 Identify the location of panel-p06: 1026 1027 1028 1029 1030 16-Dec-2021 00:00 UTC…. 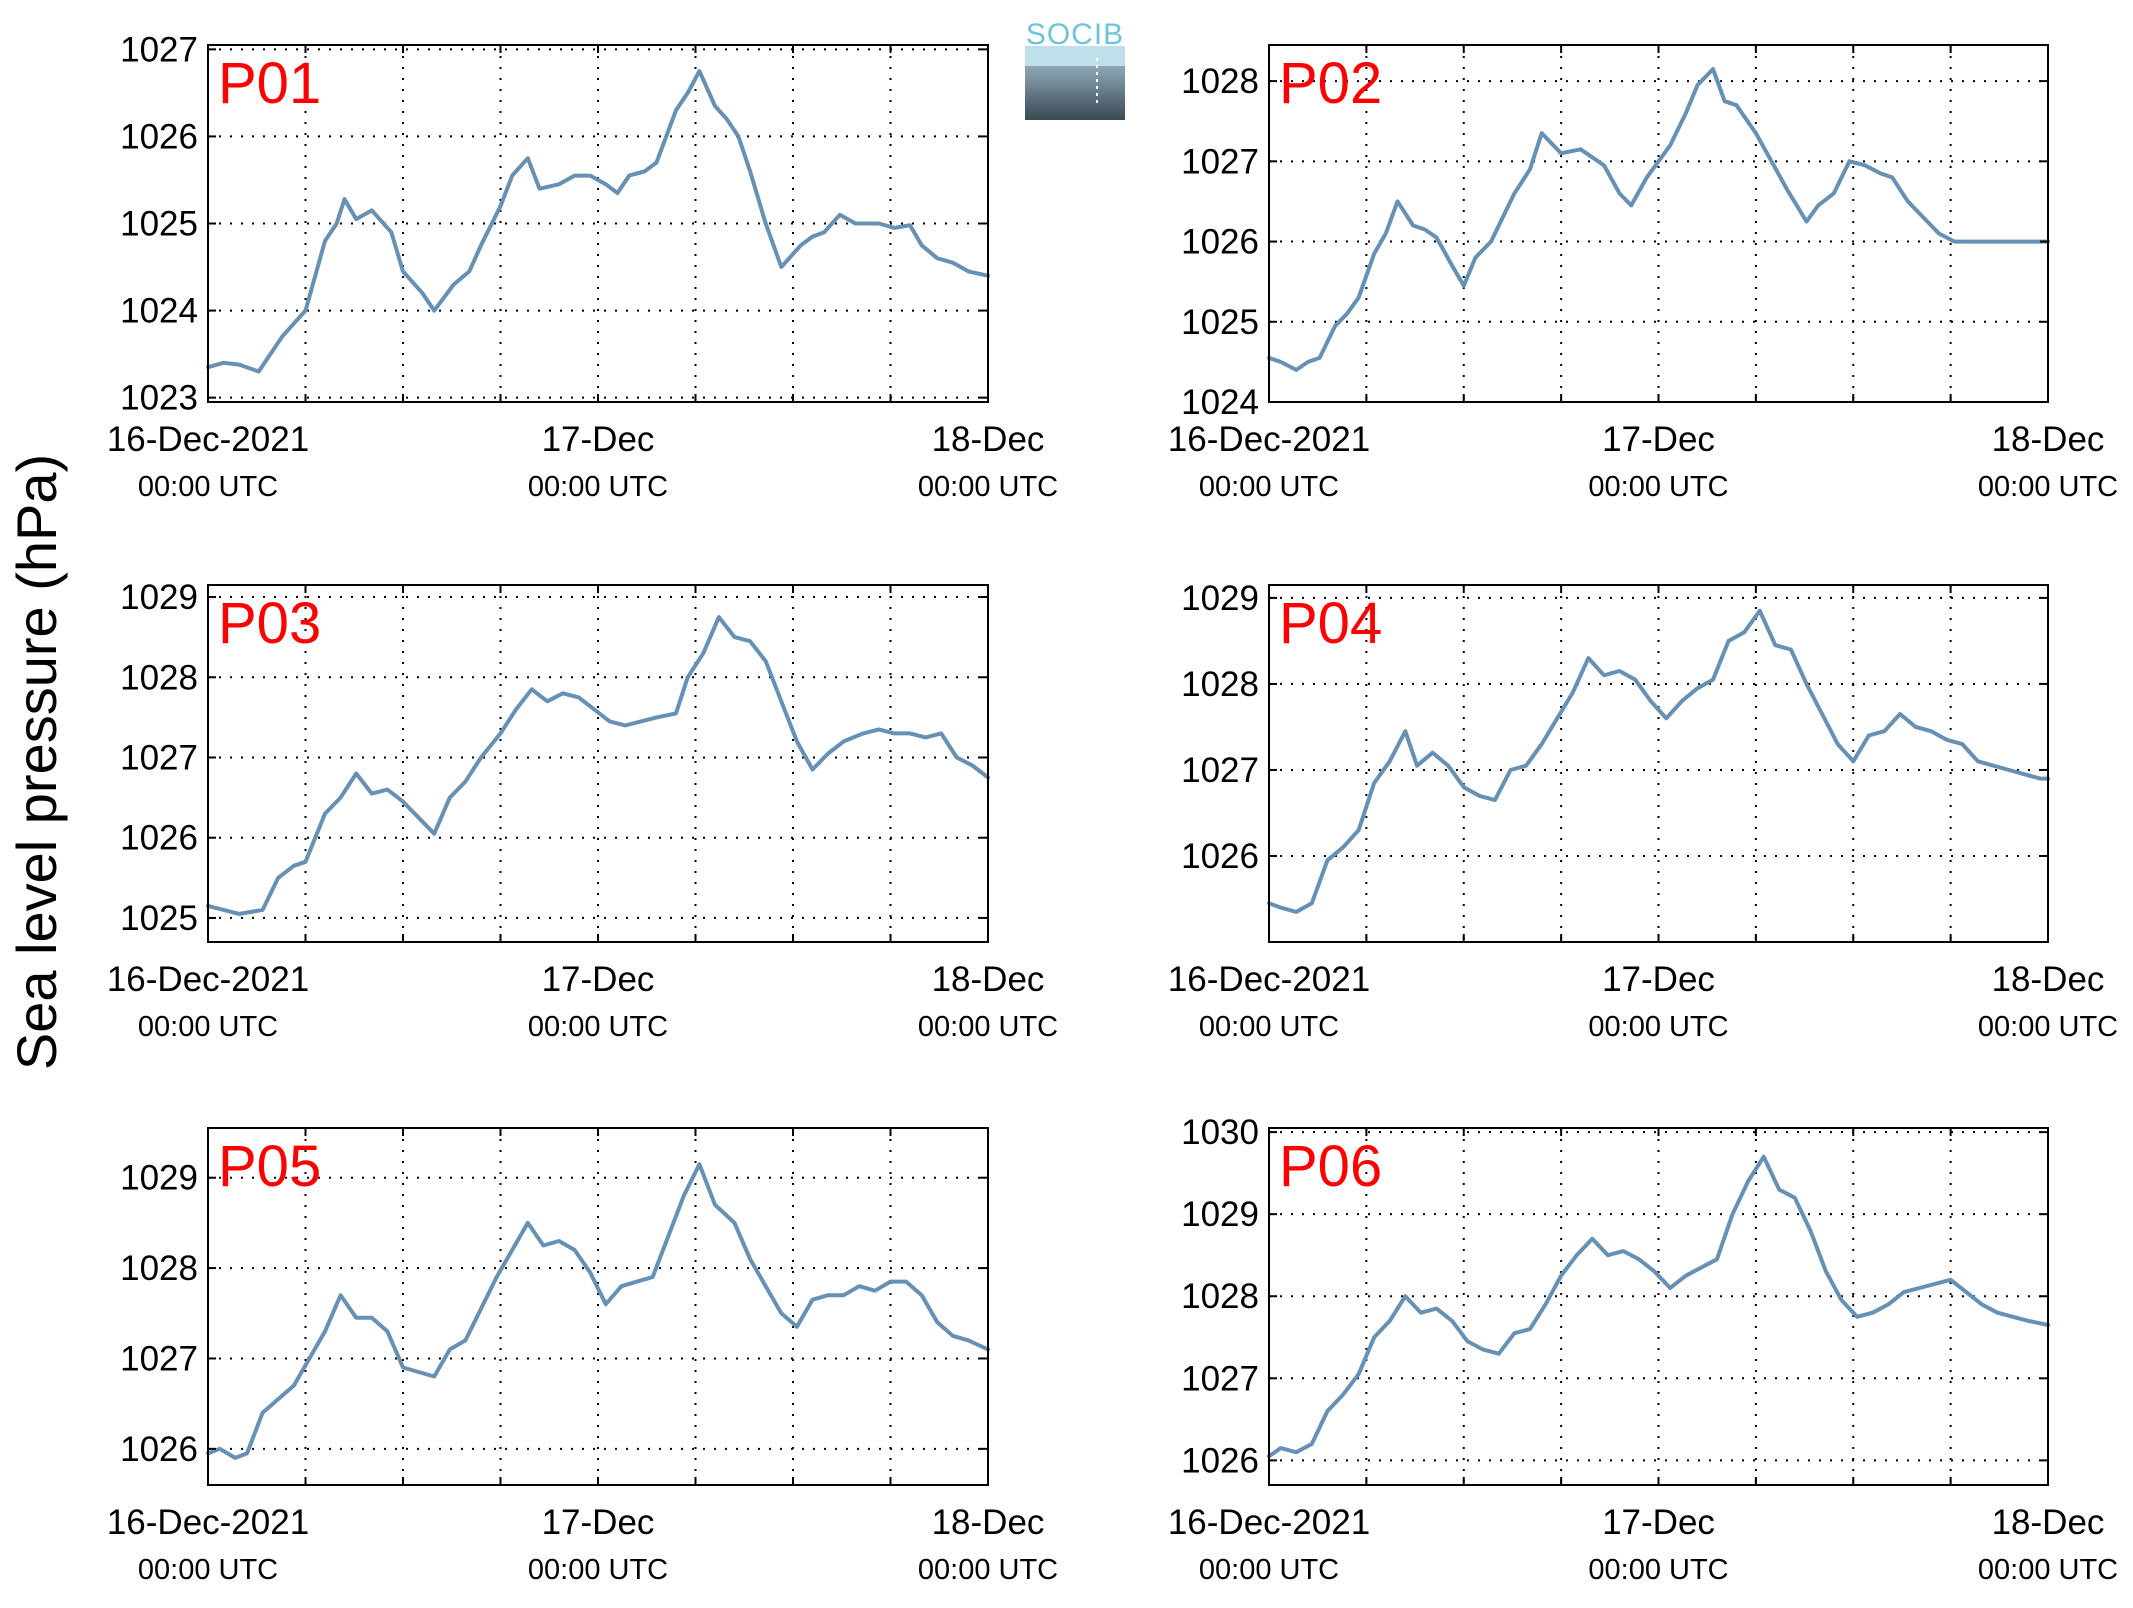
(1643, 1349).